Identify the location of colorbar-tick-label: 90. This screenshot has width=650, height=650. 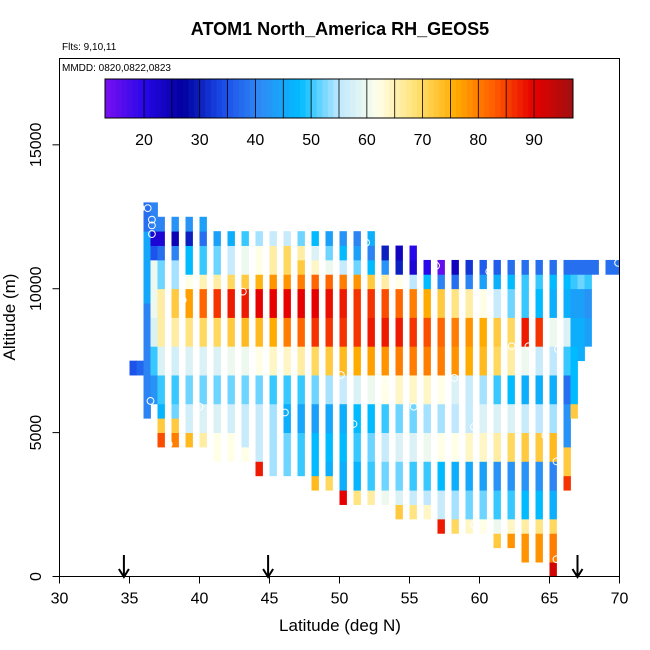
(534, 140).